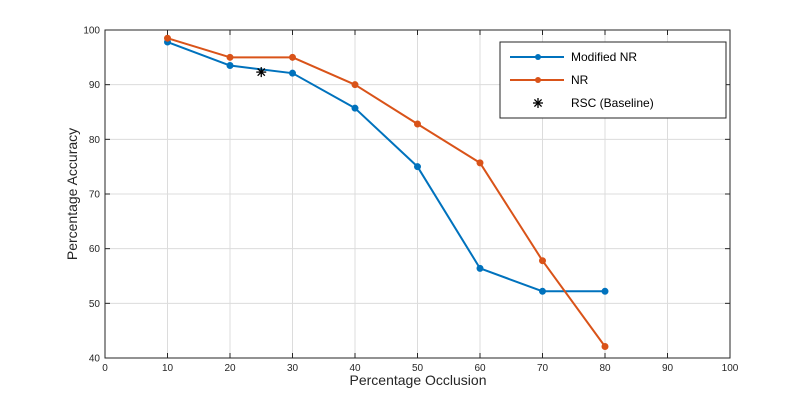 The image size is (807, 402). Describe the element at coordinates (538, 103) in the screenshot. I see `legend-marker-rsc-baseline` at that location.